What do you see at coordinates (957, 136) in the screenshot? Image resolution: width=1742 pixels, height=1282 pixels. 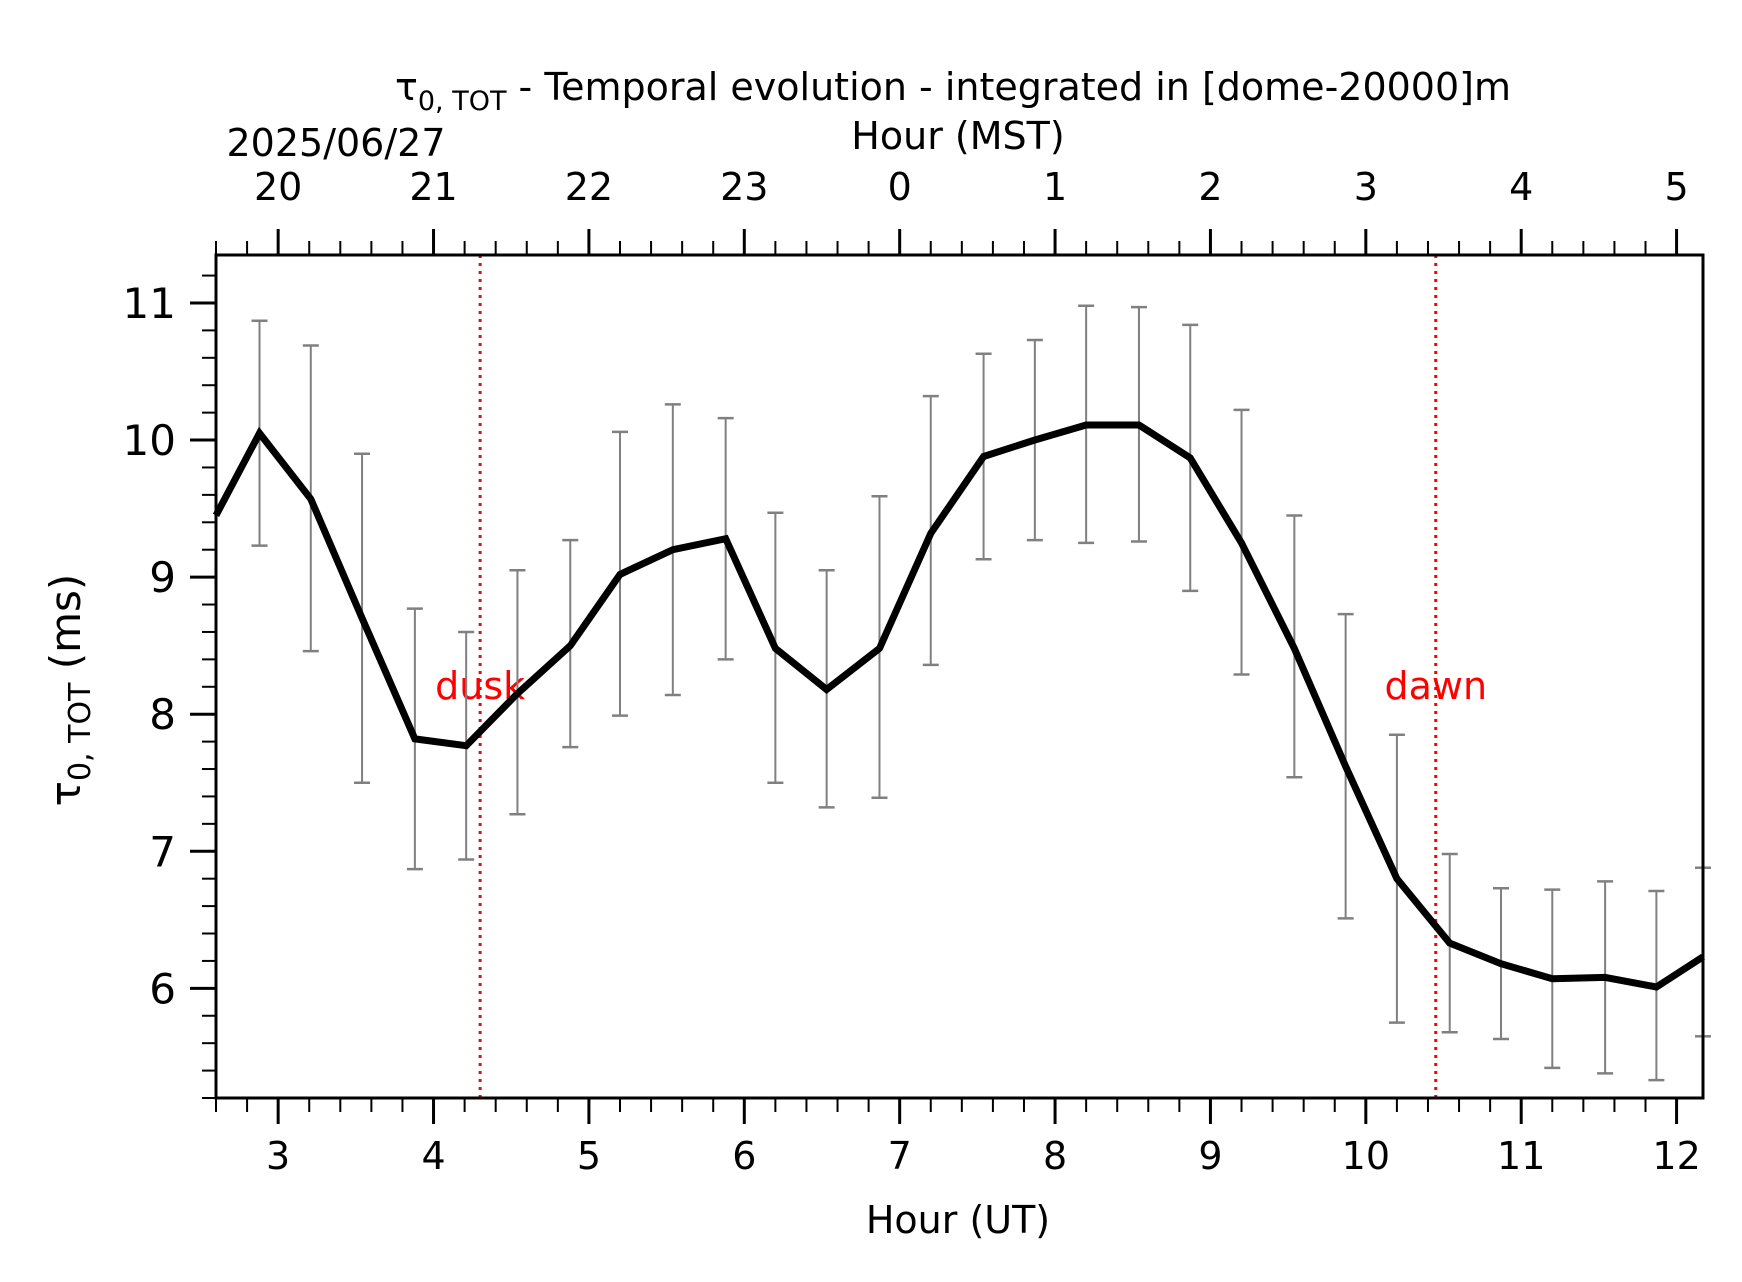 I see `top-axis-title: Hour (MST)` at bounding box center [957, 136].